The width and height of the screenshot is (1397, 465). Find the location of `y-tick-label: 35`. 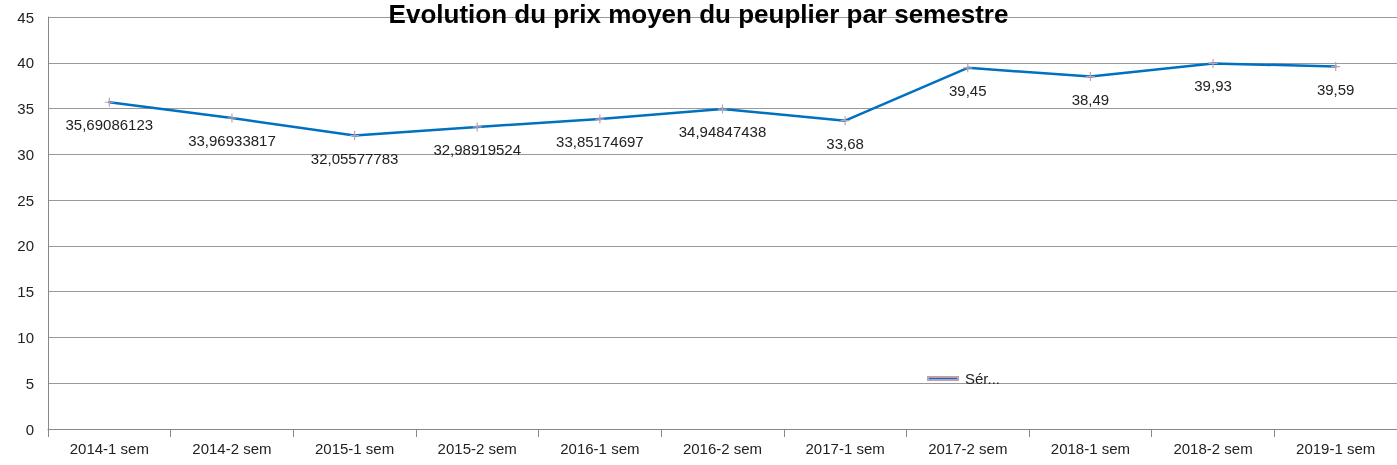

y-tick-label: 35 is located at coordinates (25, 109).